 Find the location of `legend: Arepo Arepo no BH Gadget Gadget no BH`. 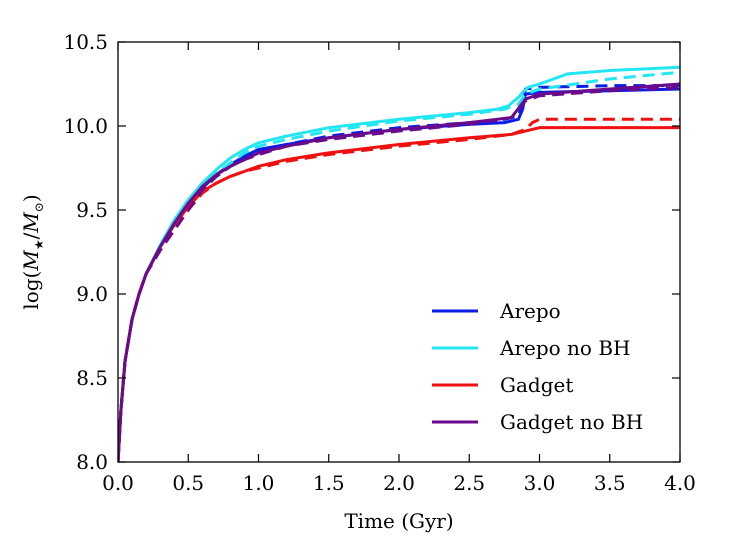

legend: Arepo Arepo no BH Gadget Gadget no BH is located at coordinates (537, 366).